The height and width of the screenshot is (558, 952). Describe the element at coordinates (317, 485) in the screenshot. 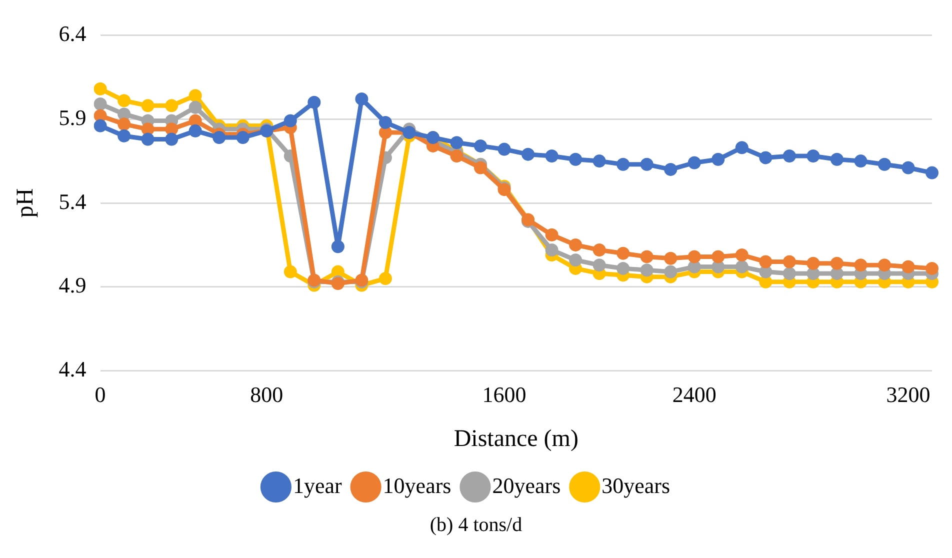

I see `legend-label: 1year` at that location.